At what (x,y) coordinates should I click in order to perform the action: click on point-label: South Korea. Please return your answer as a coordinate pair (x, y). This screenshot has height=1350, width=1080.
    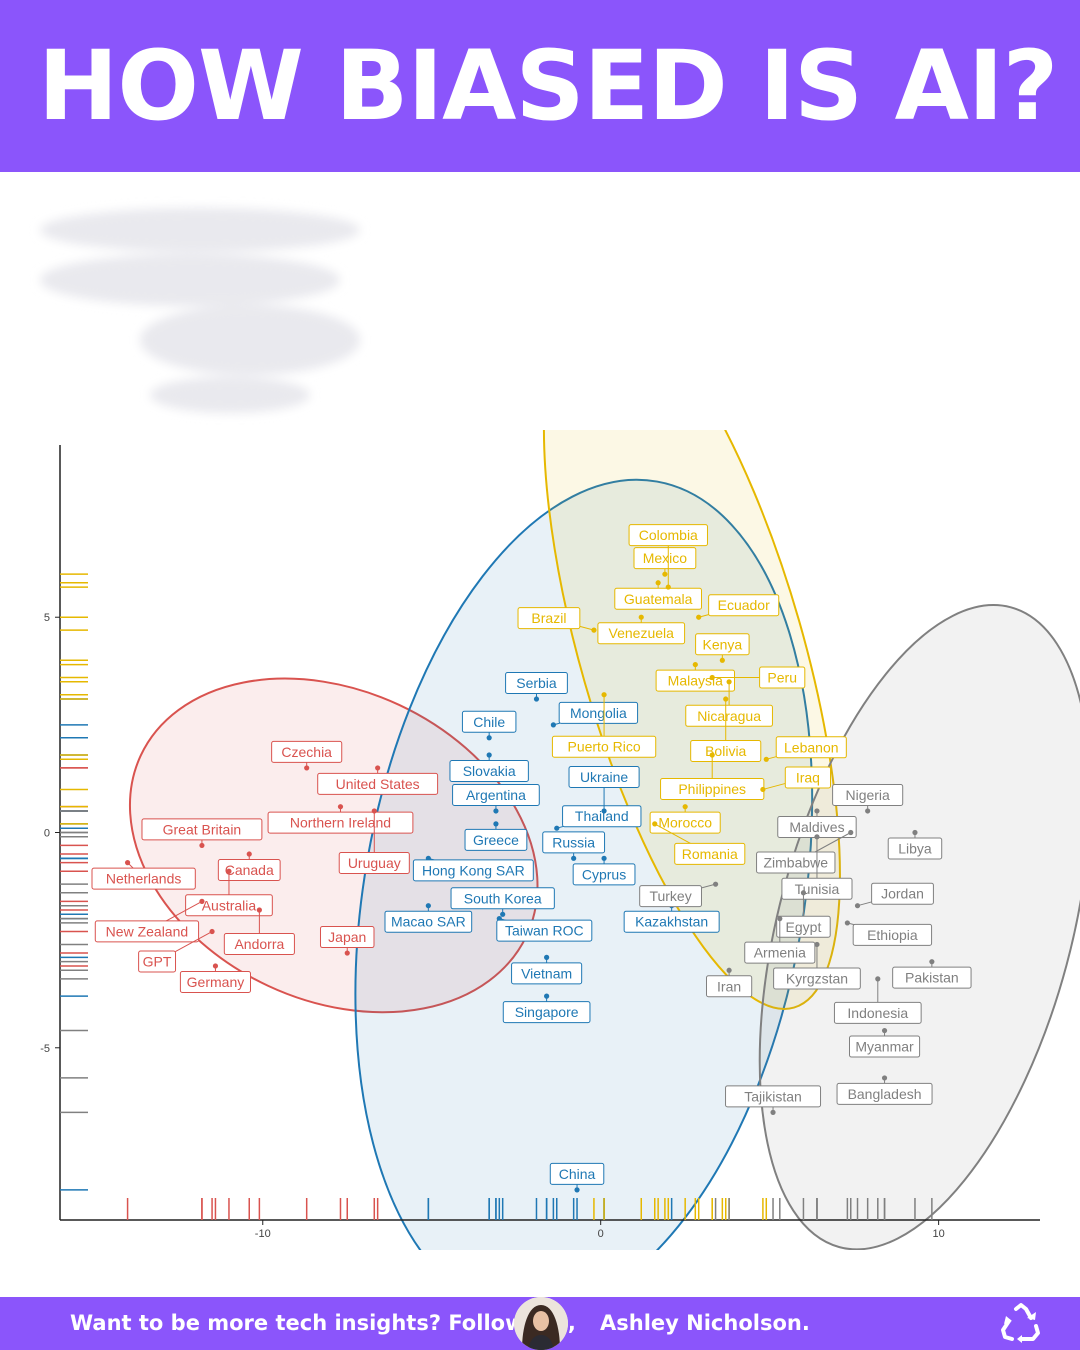
    Looking at the image, I should click on (503, 898).